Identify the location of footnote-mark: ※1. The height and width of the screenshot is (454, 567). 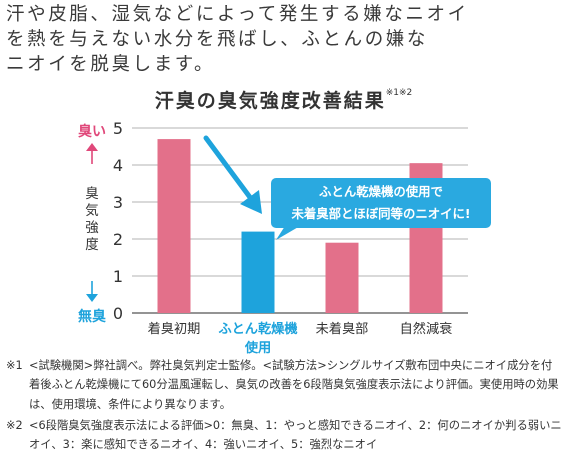
(14, 365).